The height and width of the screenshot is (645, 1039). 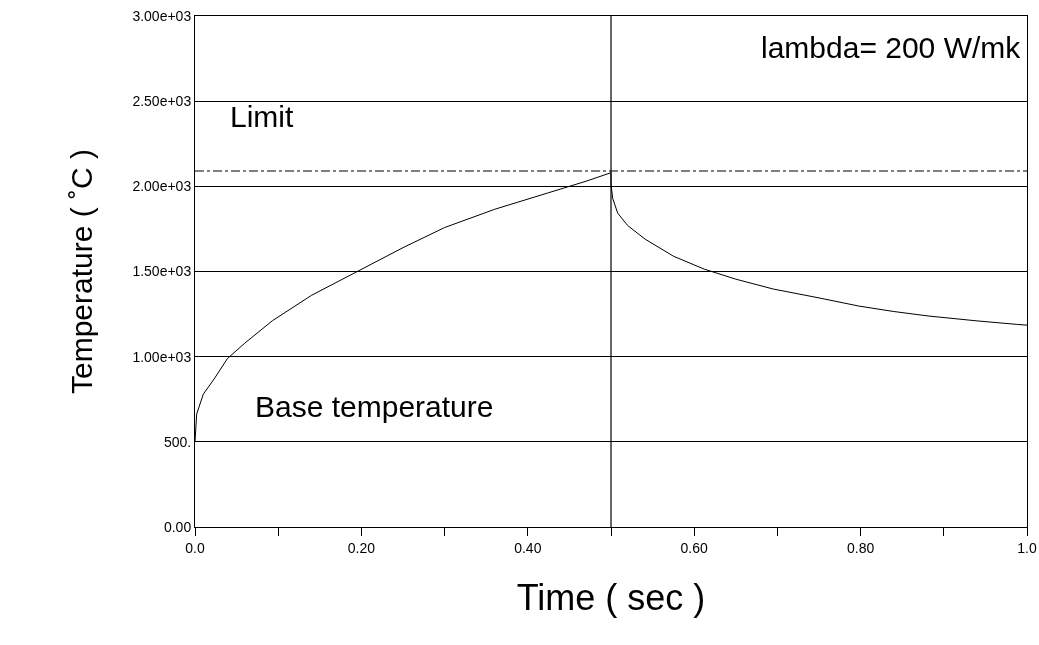 What do you see at coordinates (177, 526) in the screenshot?
I see `y-tick-label: 0.00` at bounding box center [177, 526].